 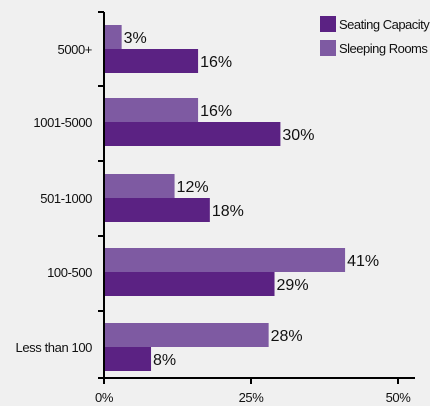 I want to click on value-label-sleeping-rooms-1001-5000: 16%, so click(x=216, y=111).